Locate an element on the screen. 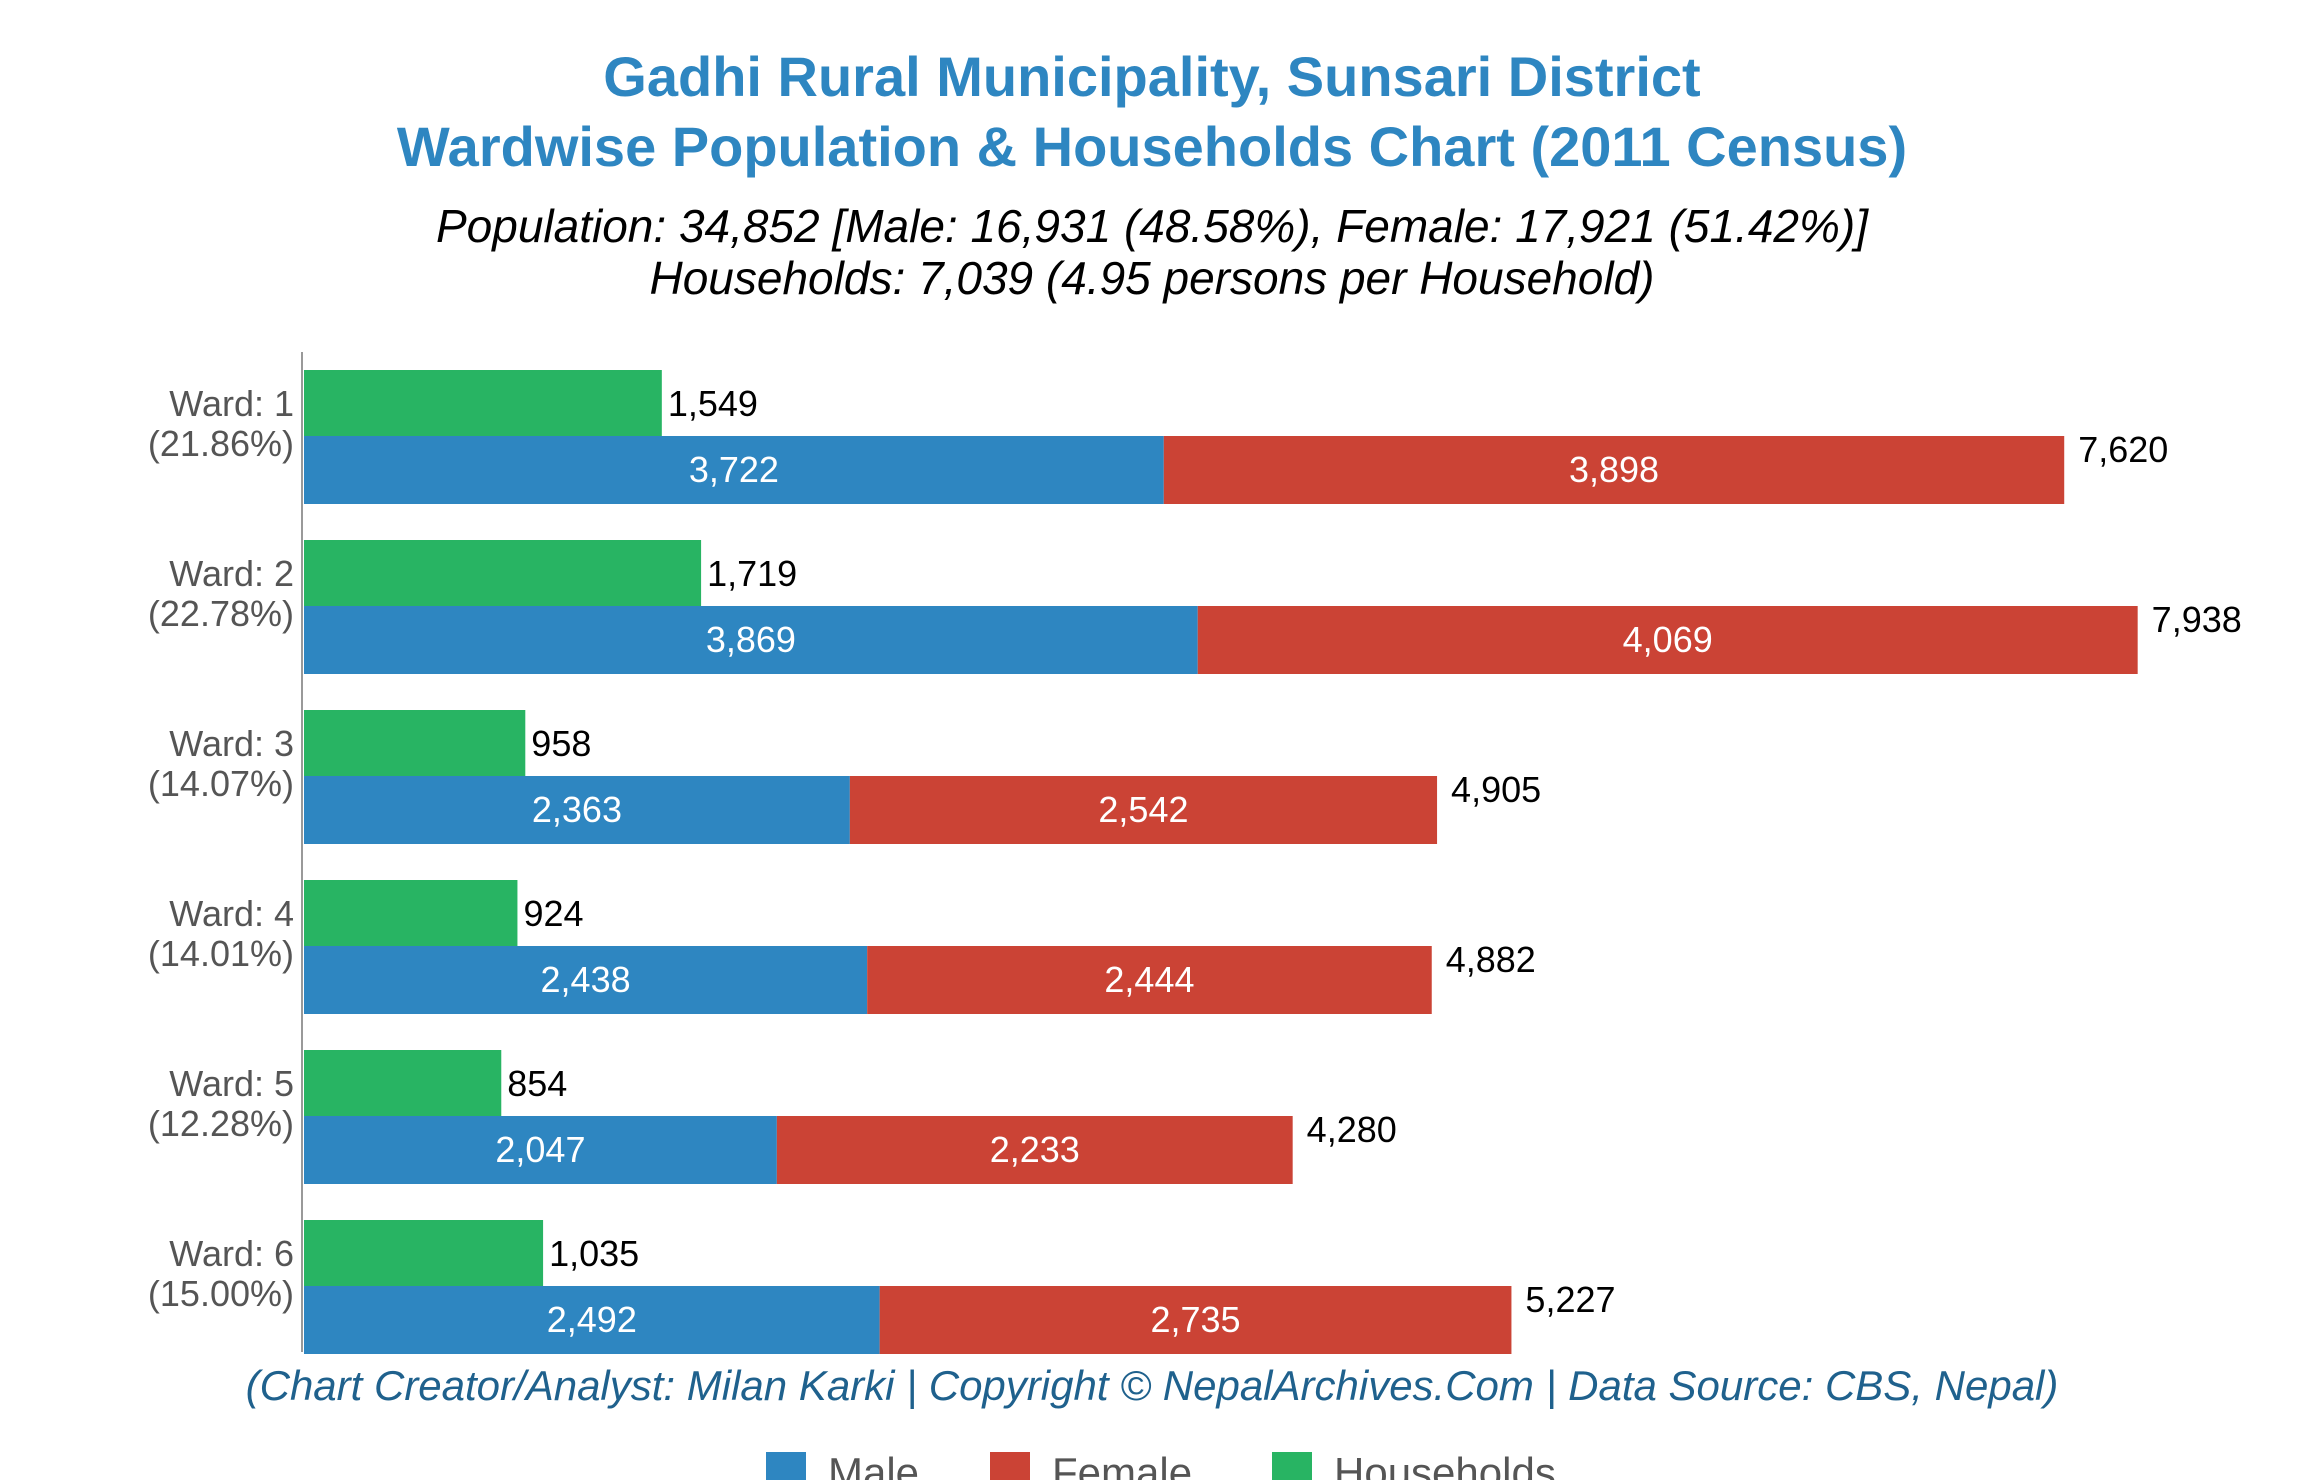  ward-4-male-bar is located at coordinates (586, 980).